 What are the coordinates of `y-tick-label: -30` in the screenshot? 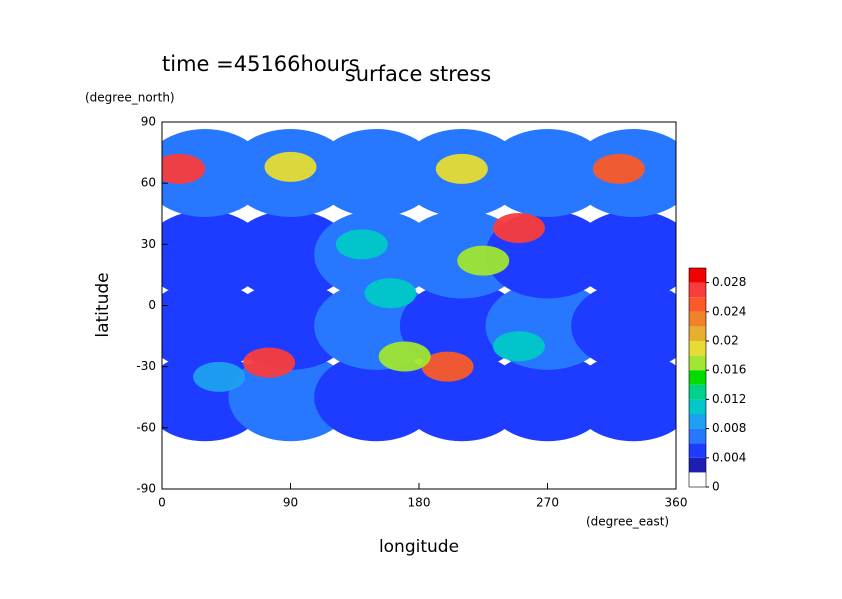 It's located at (146, 366).